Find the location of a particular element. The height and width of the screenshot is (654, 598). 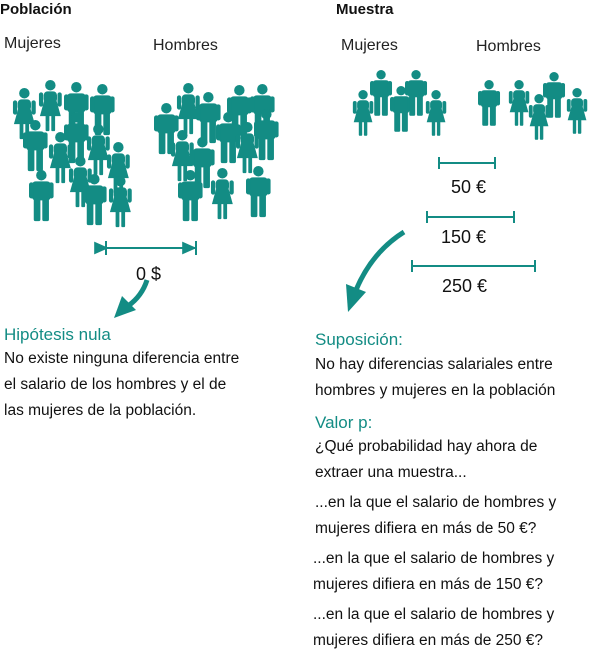

assumption-heading: Suposición: is located at coordinates (359, 339).